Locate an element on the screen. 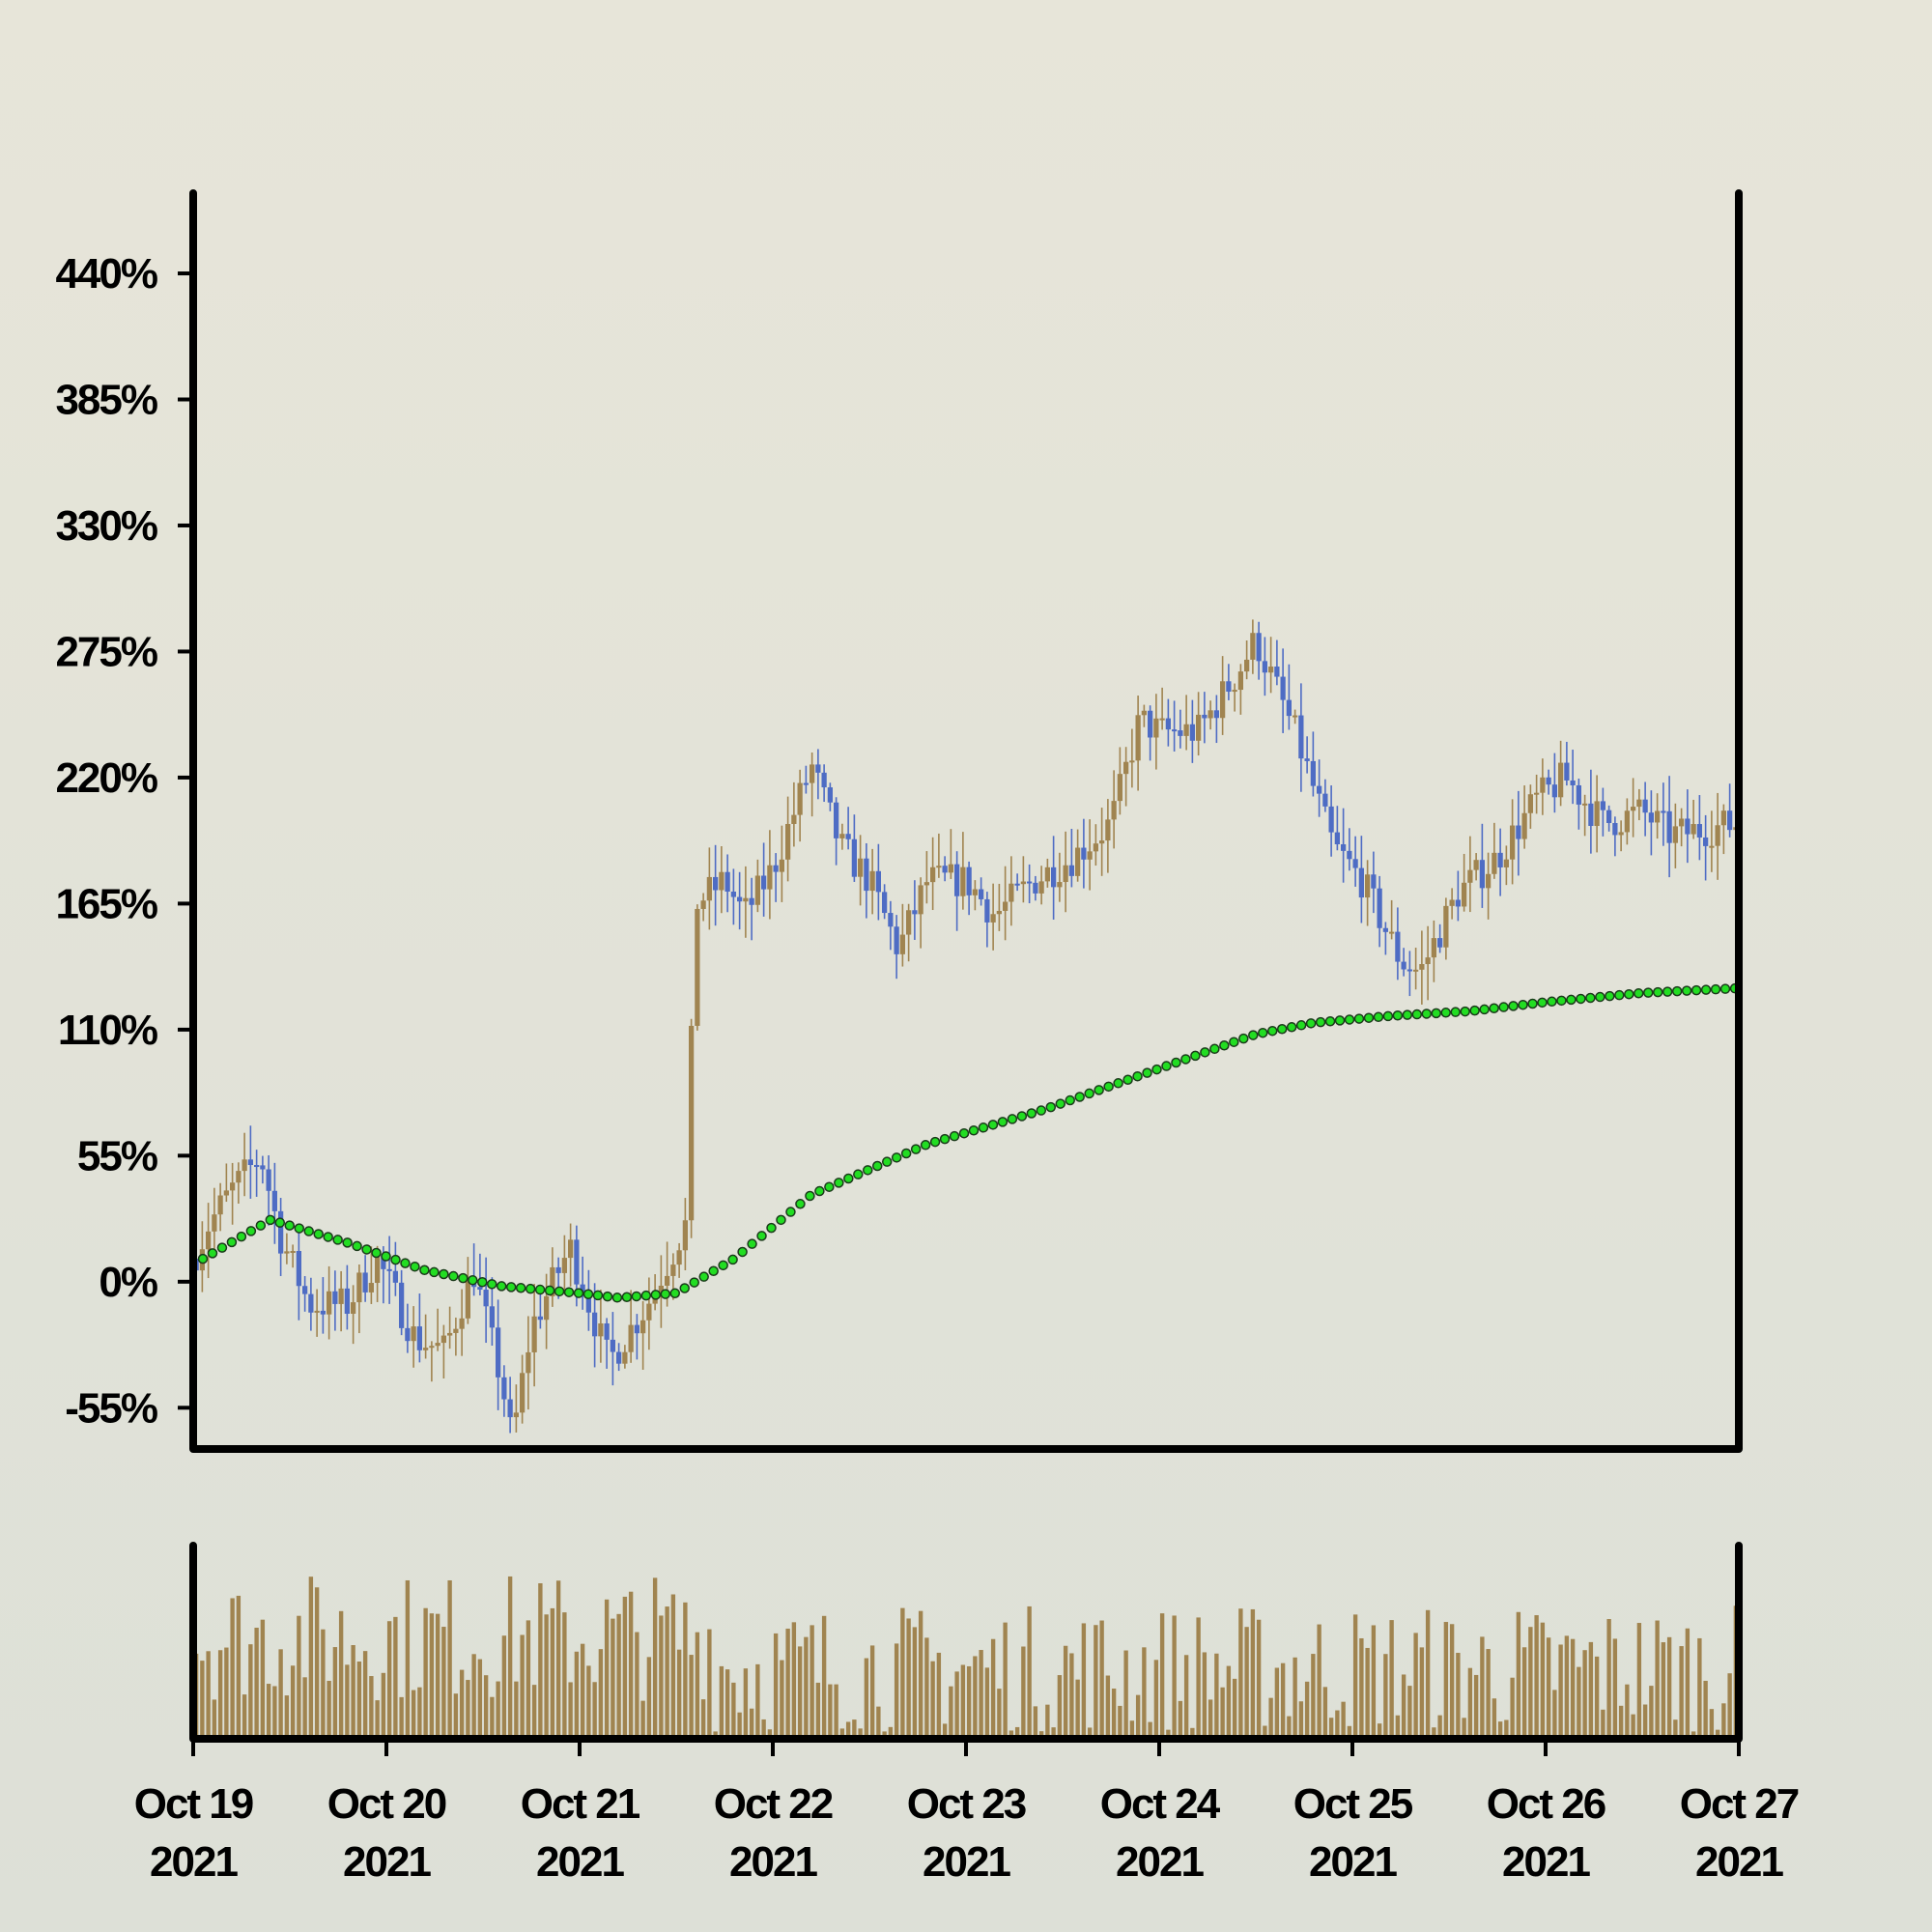 This screenshot has width=1932, height=1932. y-tick-label: 330% is located at coordinates (105, 526).